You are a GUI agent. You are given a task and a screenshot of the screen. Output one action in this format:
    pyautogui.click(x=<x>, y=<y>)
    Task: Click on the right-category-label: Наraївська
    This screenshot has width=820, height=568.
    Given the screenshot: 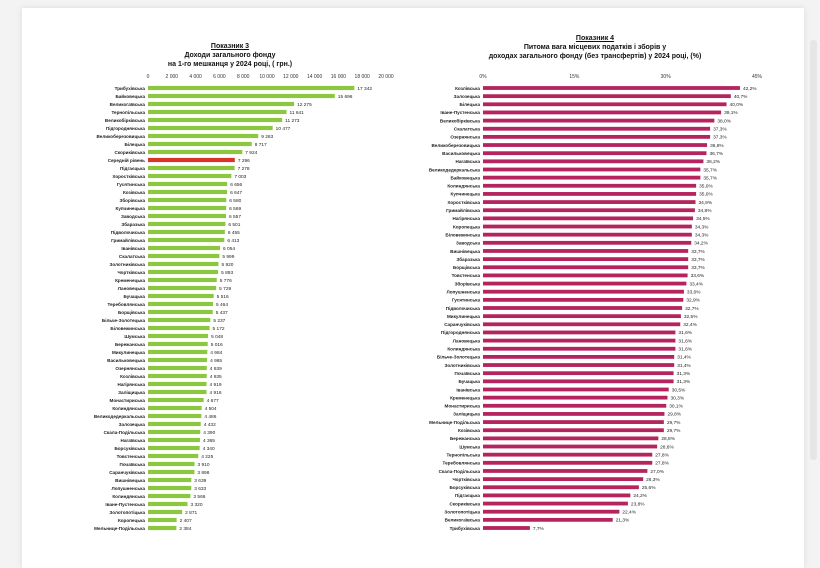 What is the action you would take?
    pyautogui.click(x=468, y=161)
    